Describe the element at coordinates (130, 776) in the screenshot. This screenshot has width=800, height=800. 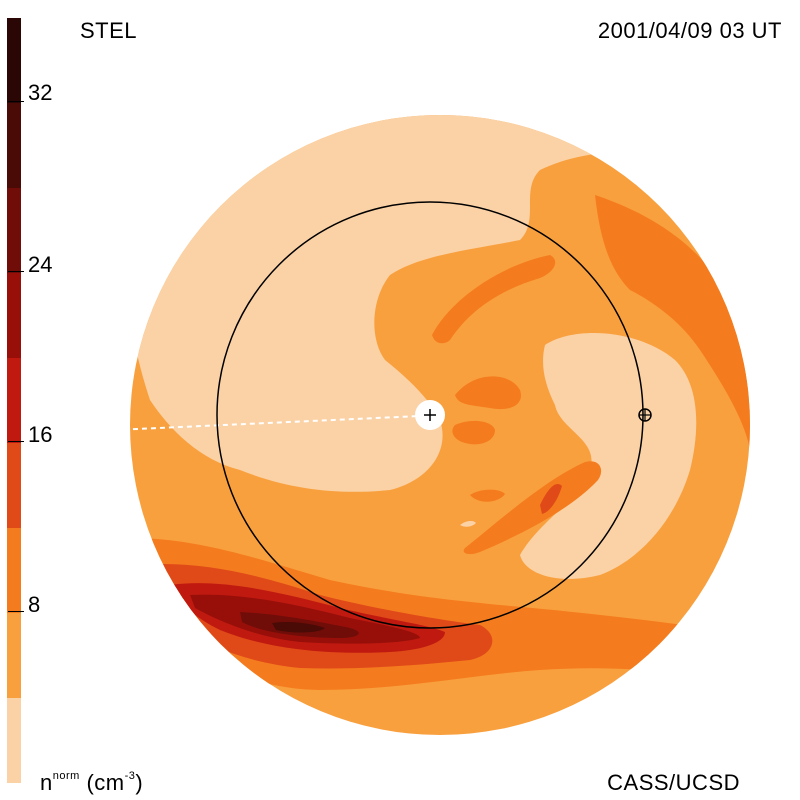
I see `unit-exponent: -3` at that location.